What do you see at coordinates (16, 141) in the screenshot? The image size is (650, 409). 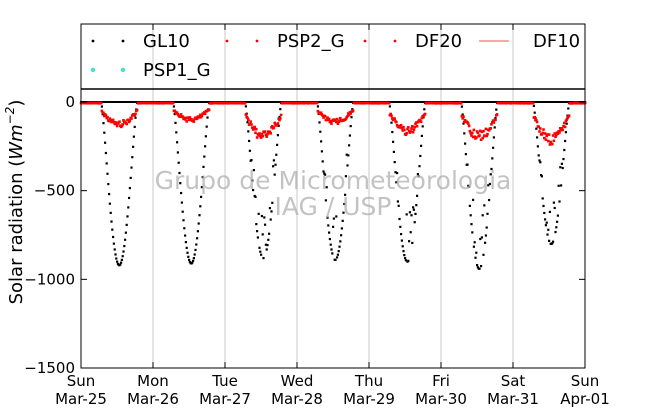 I see `y-axis-label-unit: Wm` at bounding box center [16, 141].